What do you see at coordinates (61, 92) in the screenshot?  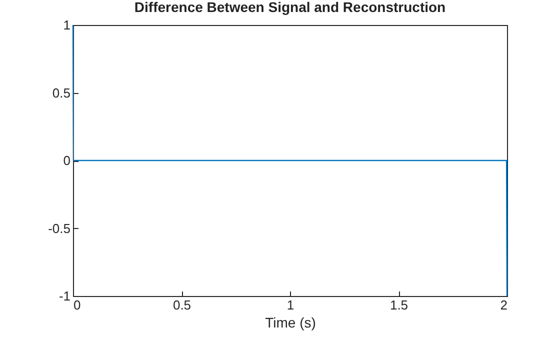 I see `y-tick-label: 0.5` at bounding box center [61, 92].